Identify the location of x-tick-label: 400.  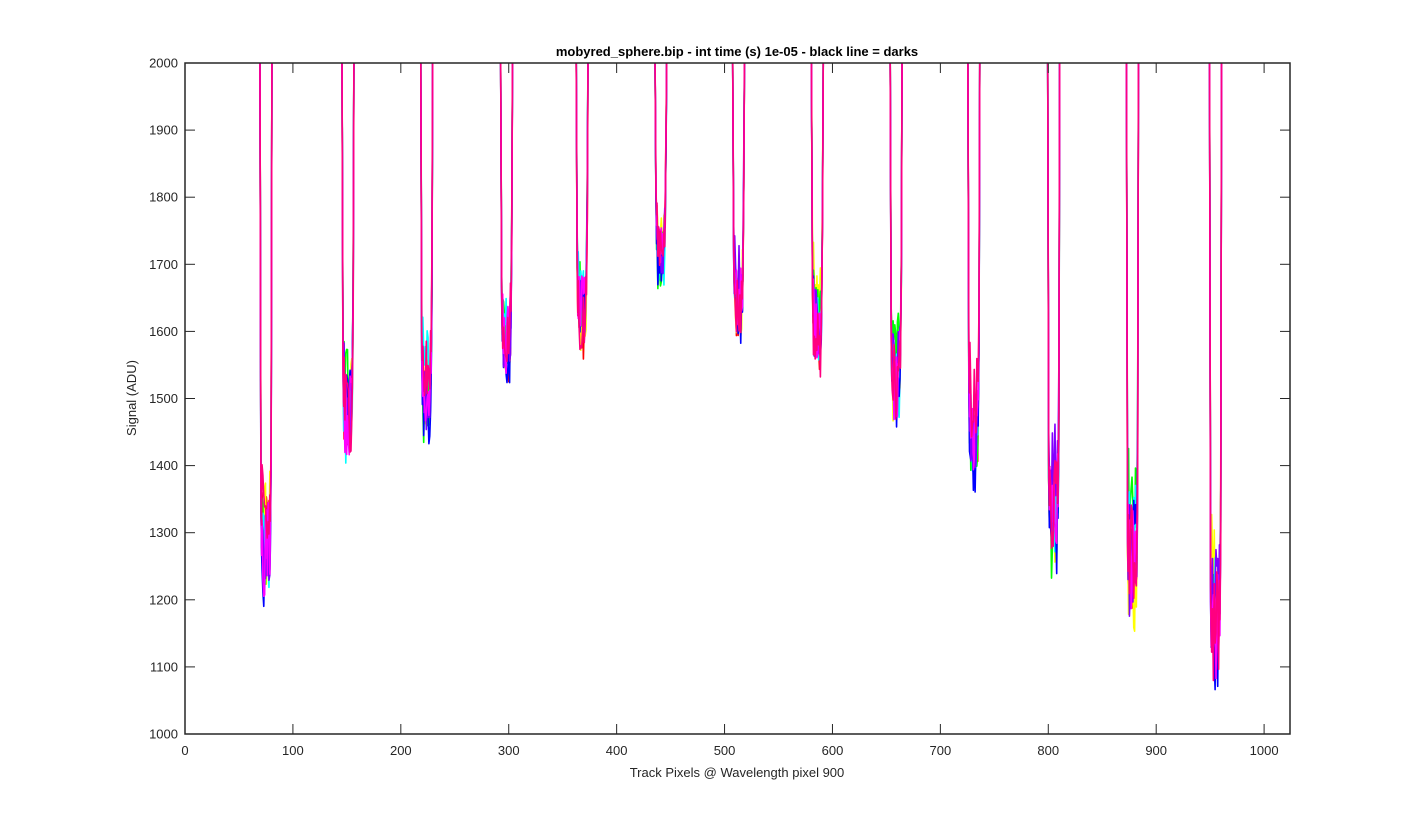
(617, 750).